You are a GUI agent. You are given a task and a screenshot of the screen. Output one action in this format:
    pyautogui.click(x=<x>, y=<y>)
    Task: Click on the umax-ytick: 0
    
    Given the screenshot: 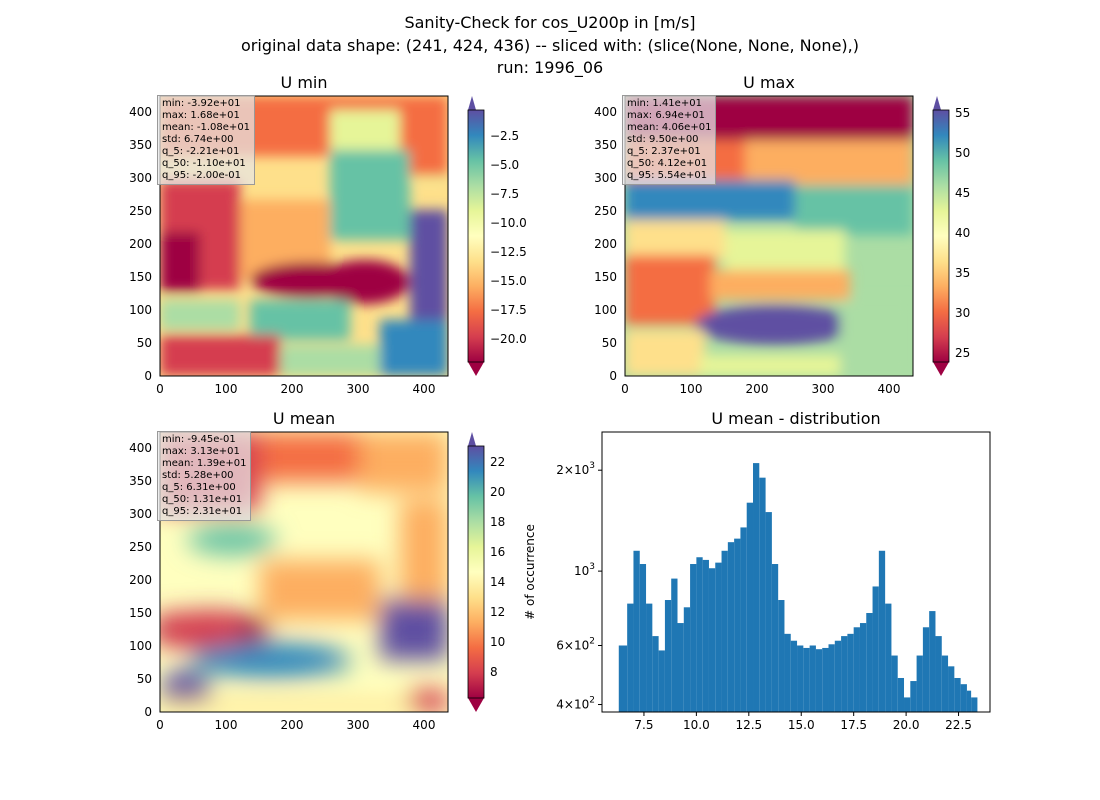 What is the action you would take?
    pyautogui.click(x=613, y=376)
    